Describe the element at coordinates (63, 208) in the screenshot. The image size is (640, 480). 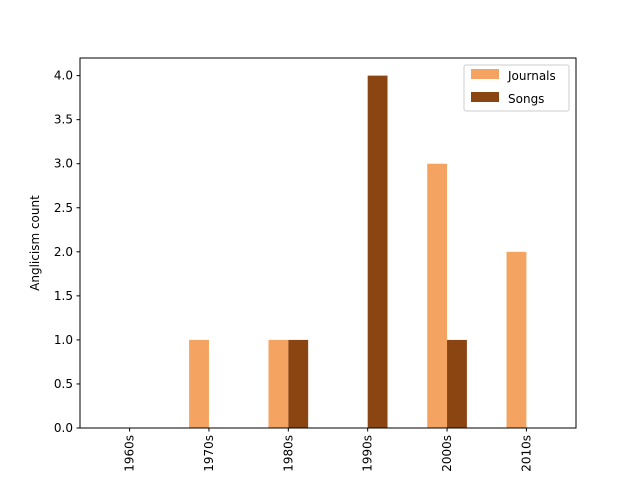
I see `y-tick-label: 2.5` at that location.